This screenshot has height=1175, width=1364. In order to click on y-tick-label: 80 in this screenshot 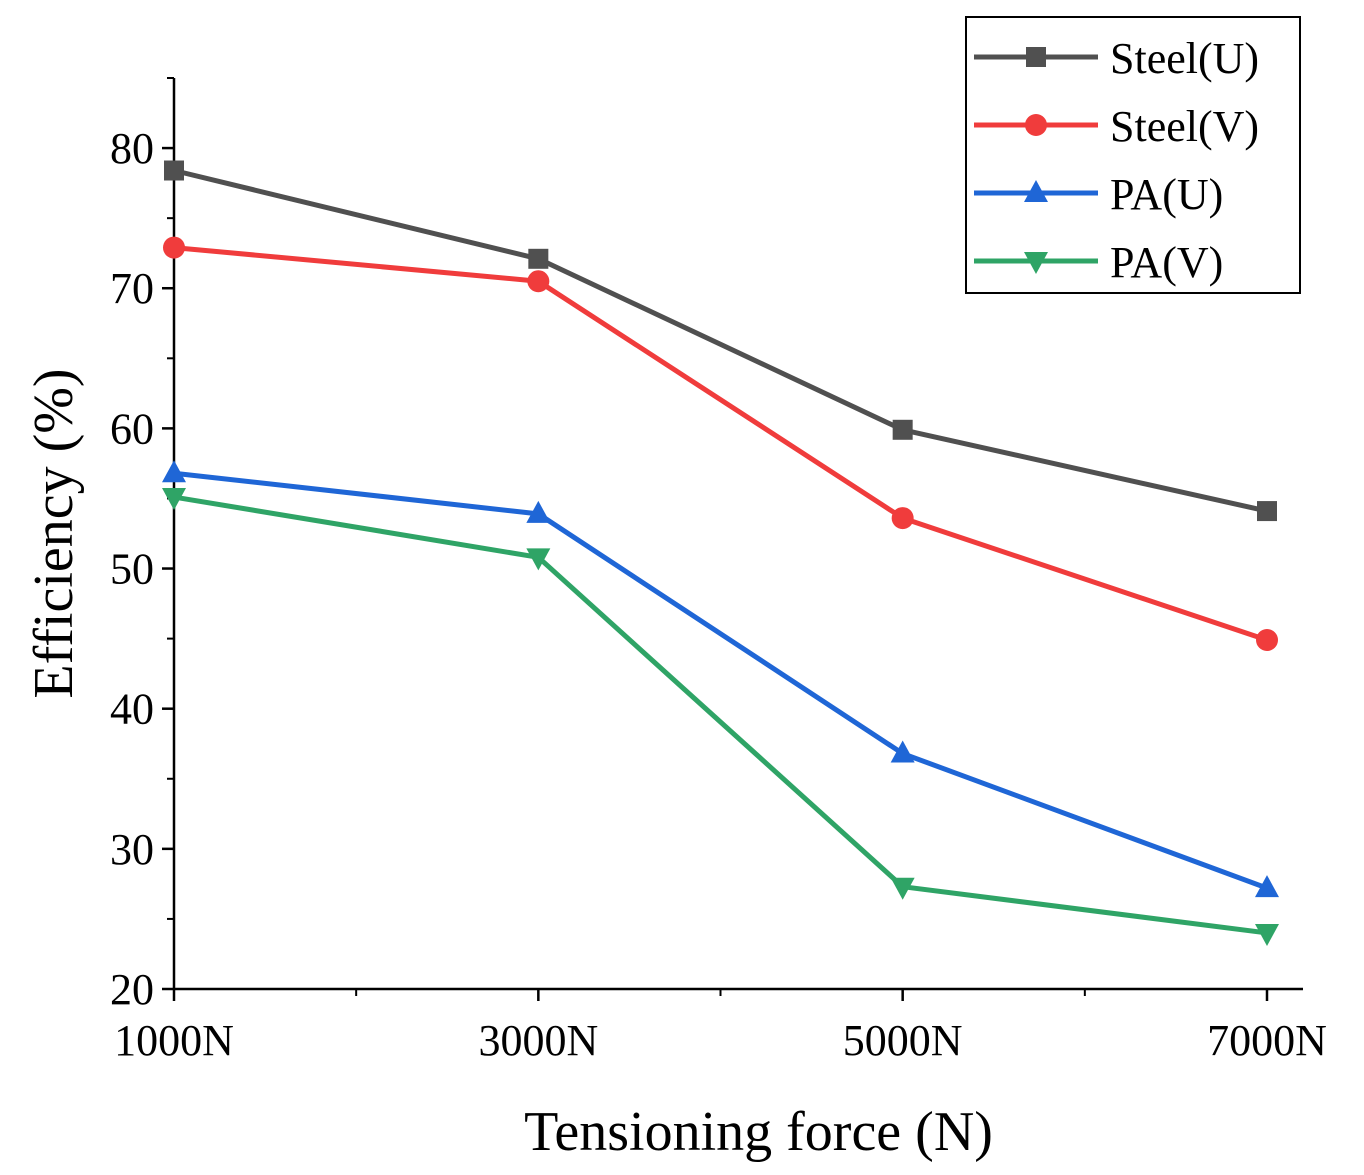, I will do `click(132, 148)`.